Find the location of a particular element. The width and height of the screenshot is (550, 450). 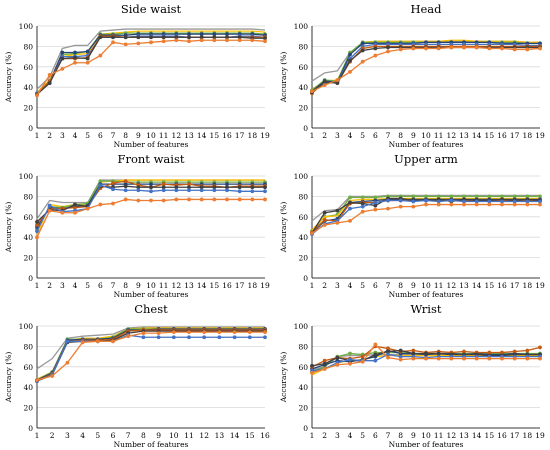

x-tick-label: 17 is located at coordinates (515, 135).